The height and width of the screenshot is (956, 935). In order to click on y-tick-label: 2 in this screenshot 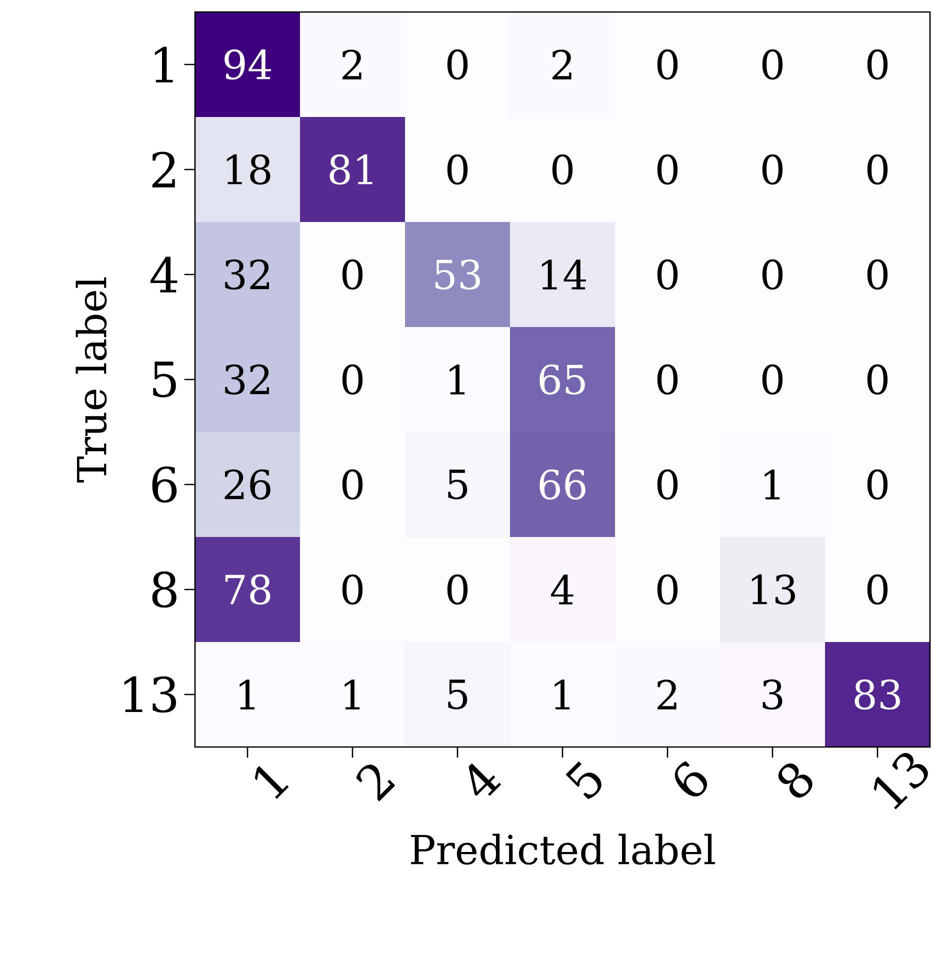, I will do `click(163, 170)`.